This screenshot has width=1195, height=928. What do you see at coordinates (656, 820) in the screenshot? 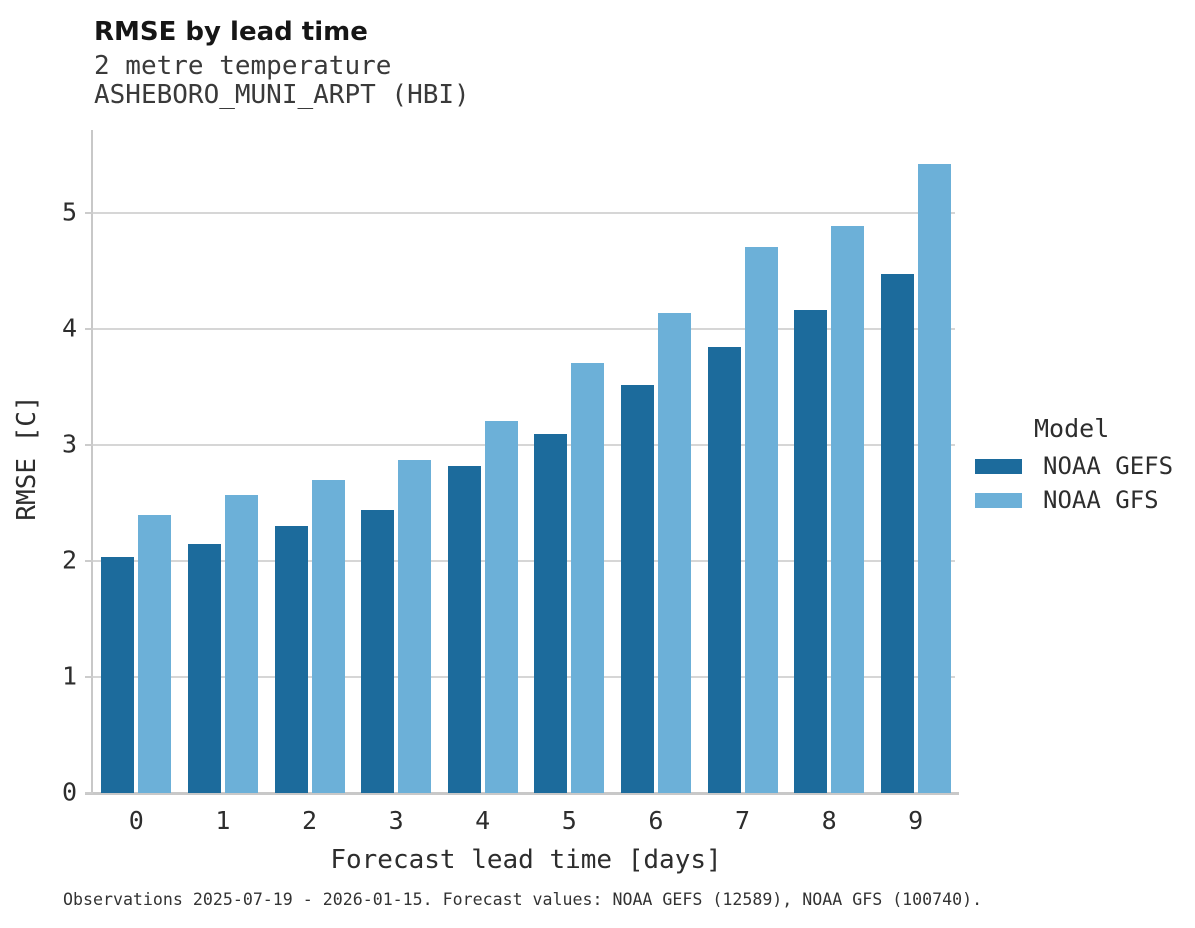
I see `x-tick-label-6: 6` at bounding box center [656, 820].